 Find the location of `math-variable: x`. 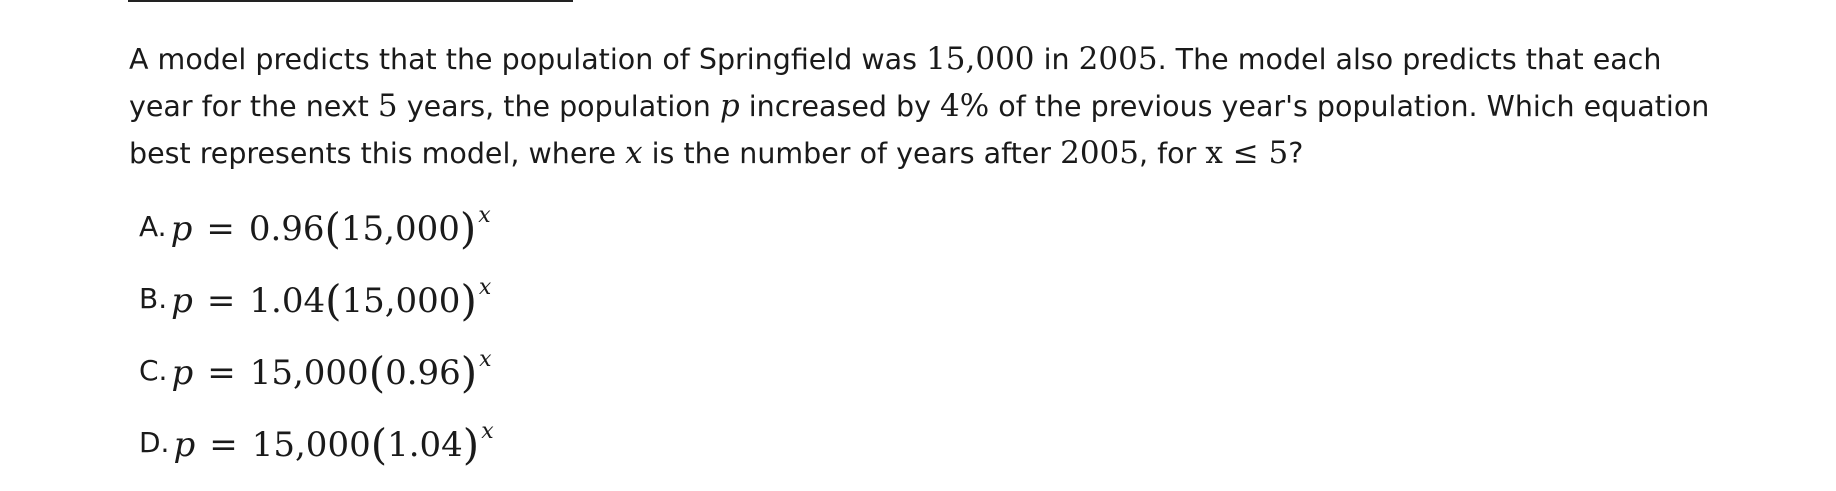

math-variable: x is located at coordinates (634, 153).